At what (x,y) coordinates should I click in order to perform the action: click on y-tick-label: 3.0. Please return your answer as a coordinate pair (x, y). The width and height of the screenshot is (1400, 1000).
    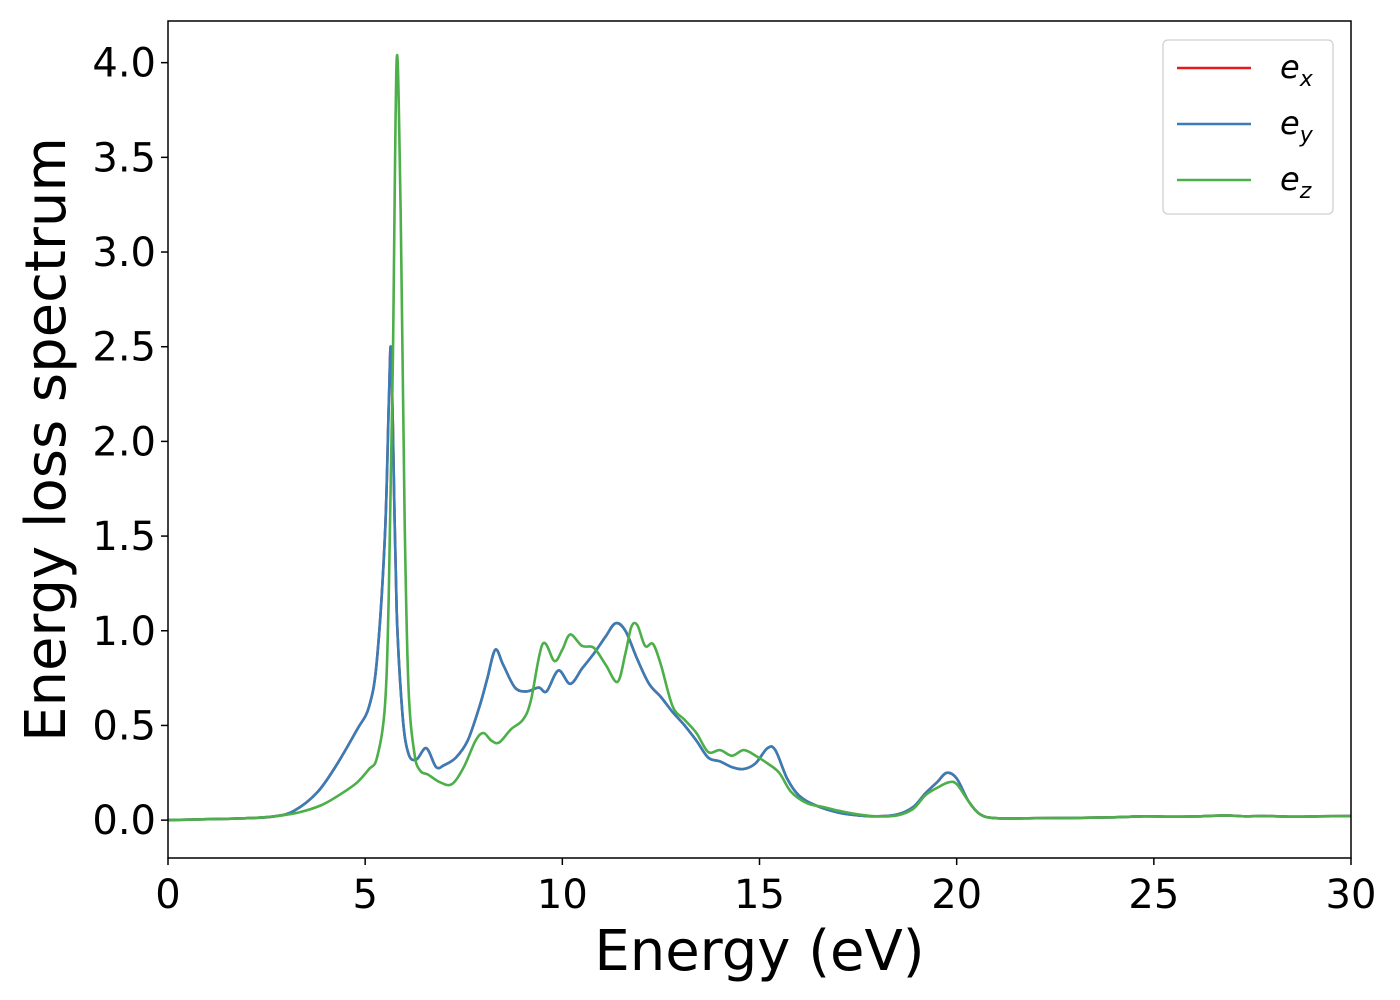
    Looking at the image, I should click on (124, 253).